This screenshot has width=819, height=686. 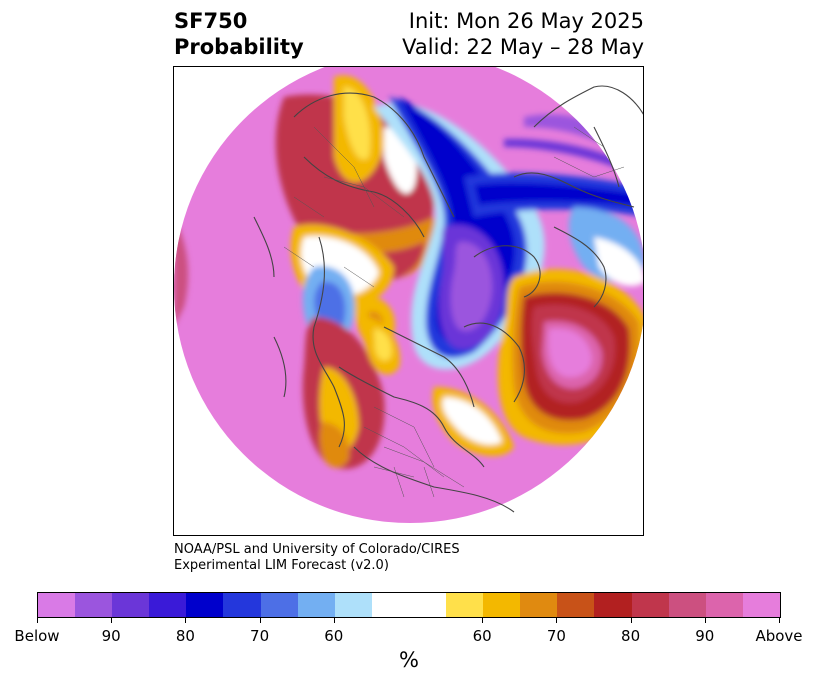 I want to click on colorbar, so click(x=409, y=605).